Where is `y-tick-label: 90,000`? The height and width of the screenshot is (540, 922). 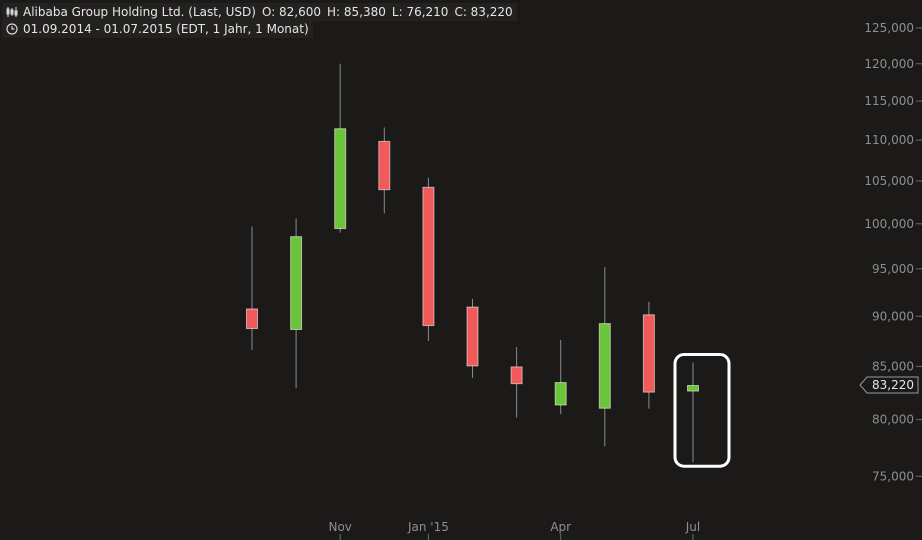 y-tick-label: 90,000 is located at coordinates (893, 316).